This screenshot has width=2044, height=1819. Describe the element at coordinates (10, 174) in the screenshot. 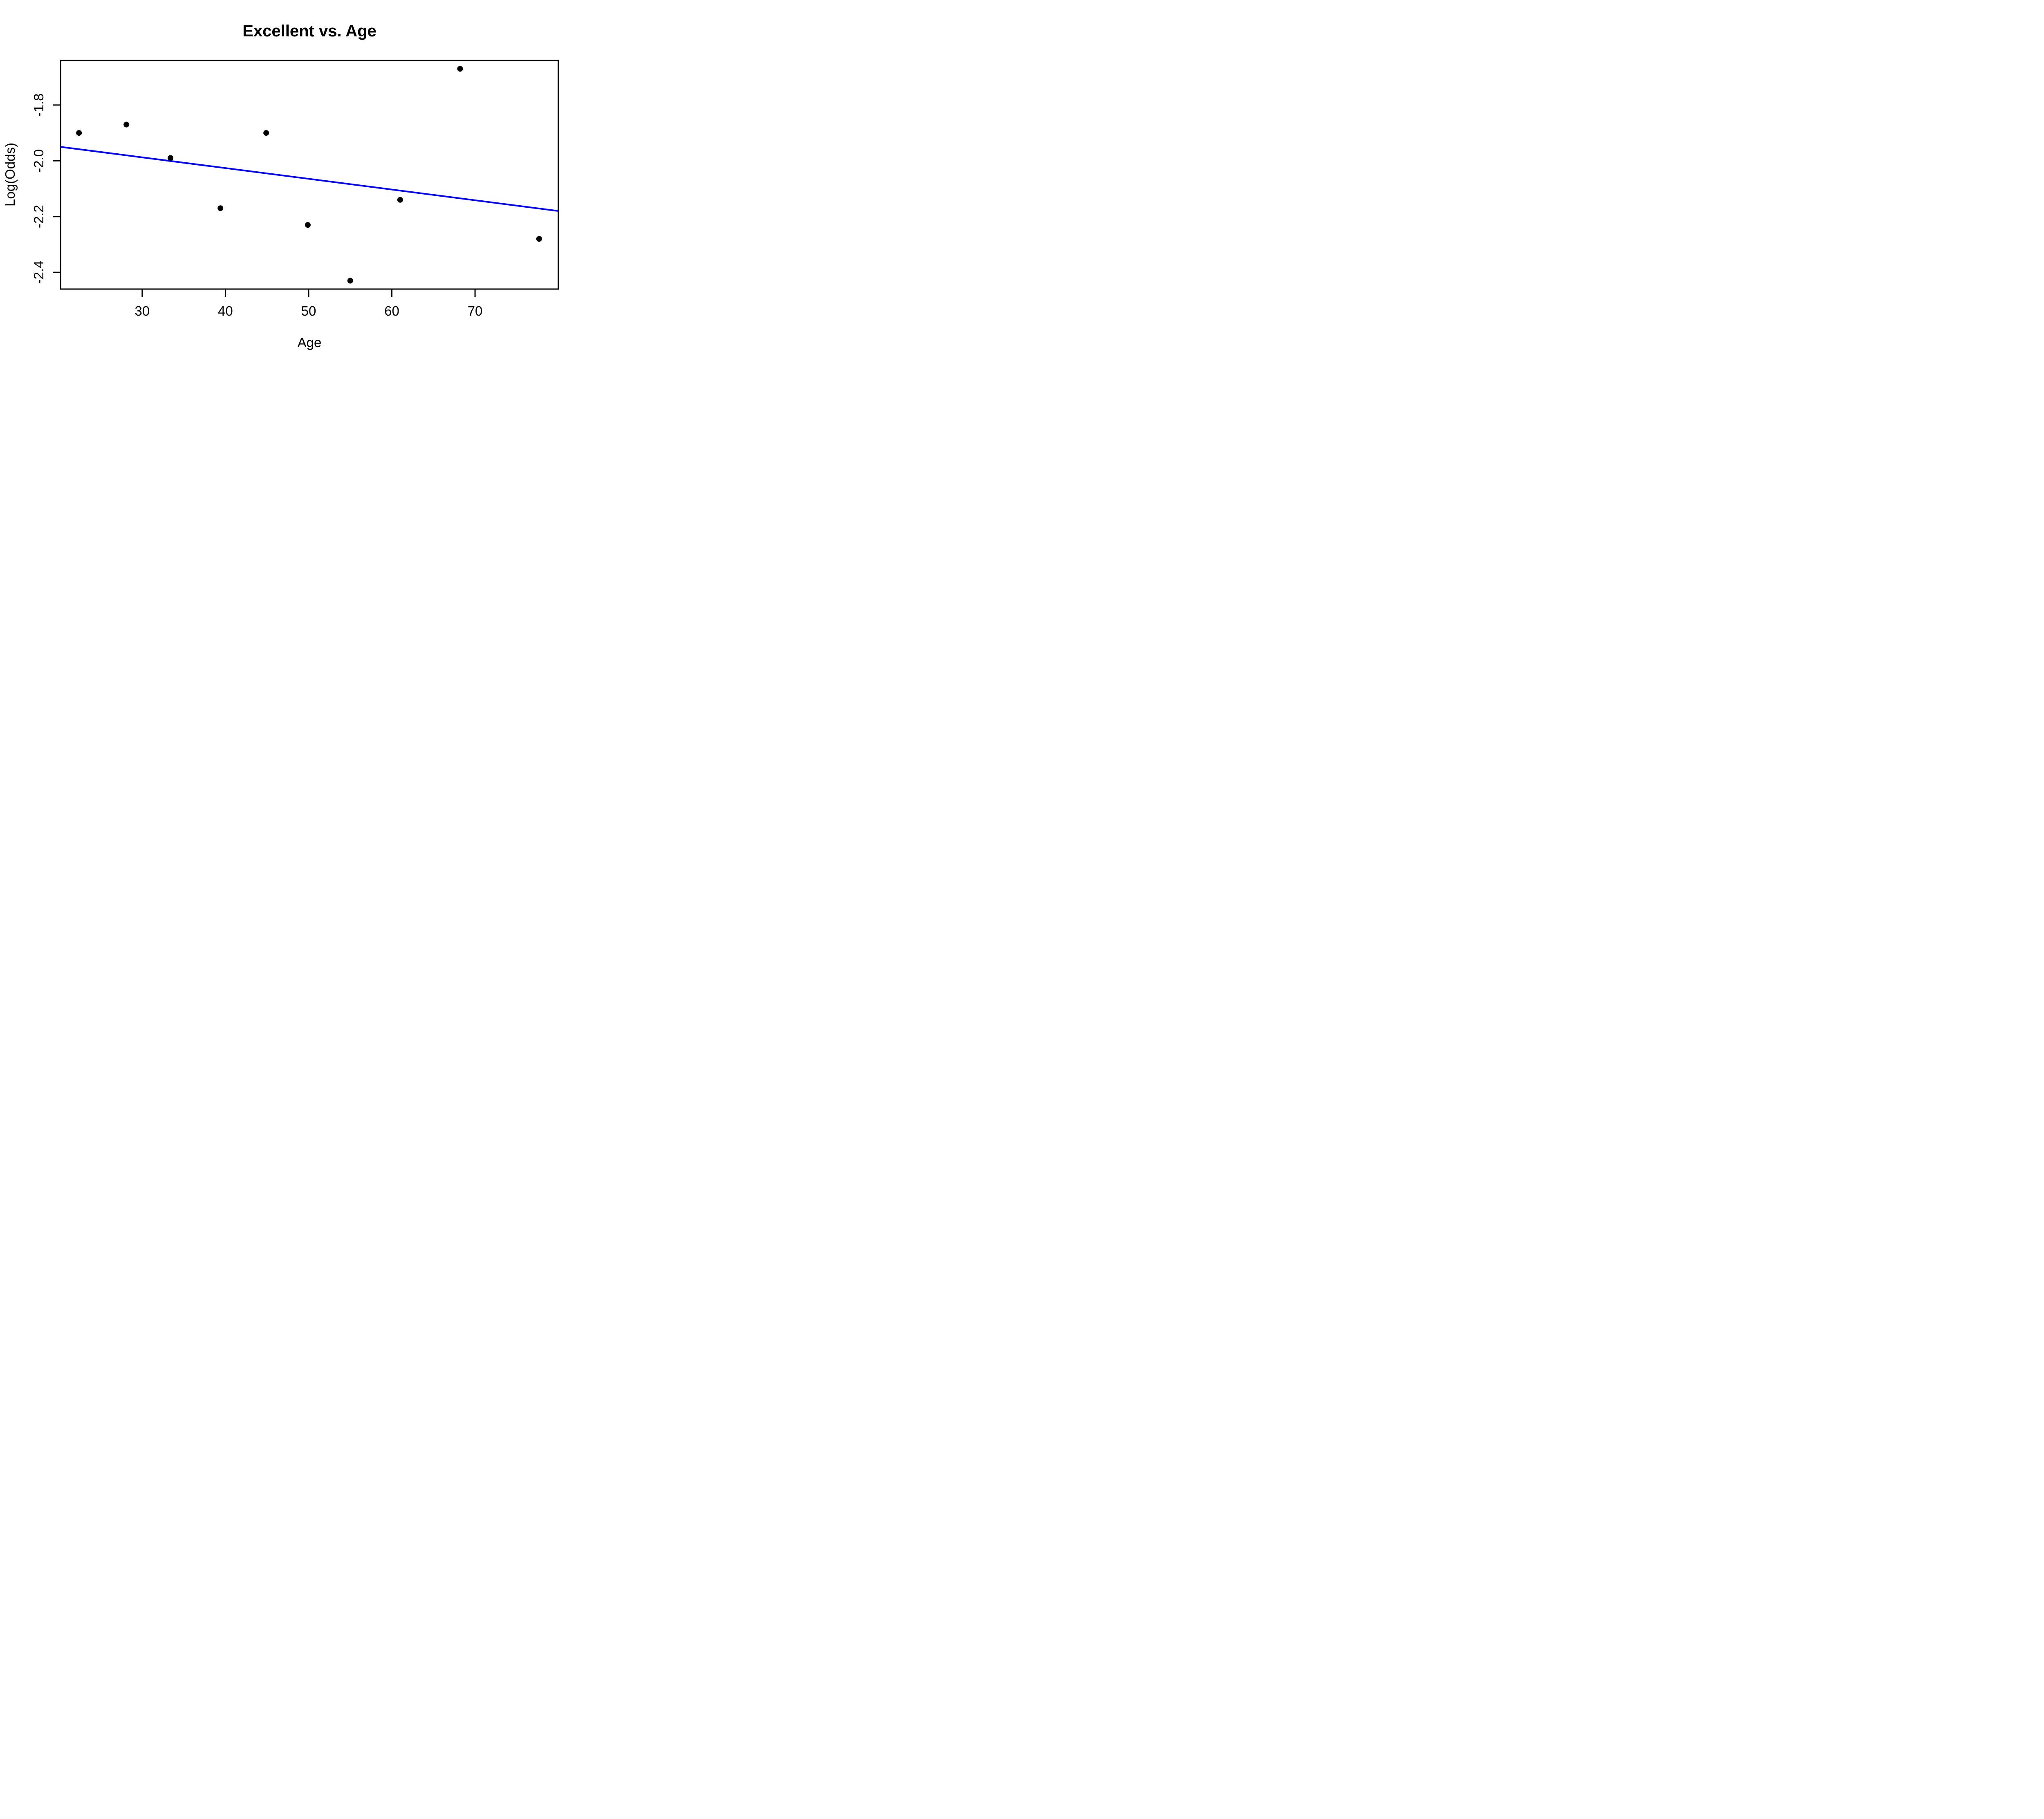

I see `y-axis-label: Log(Odds)` at that location.